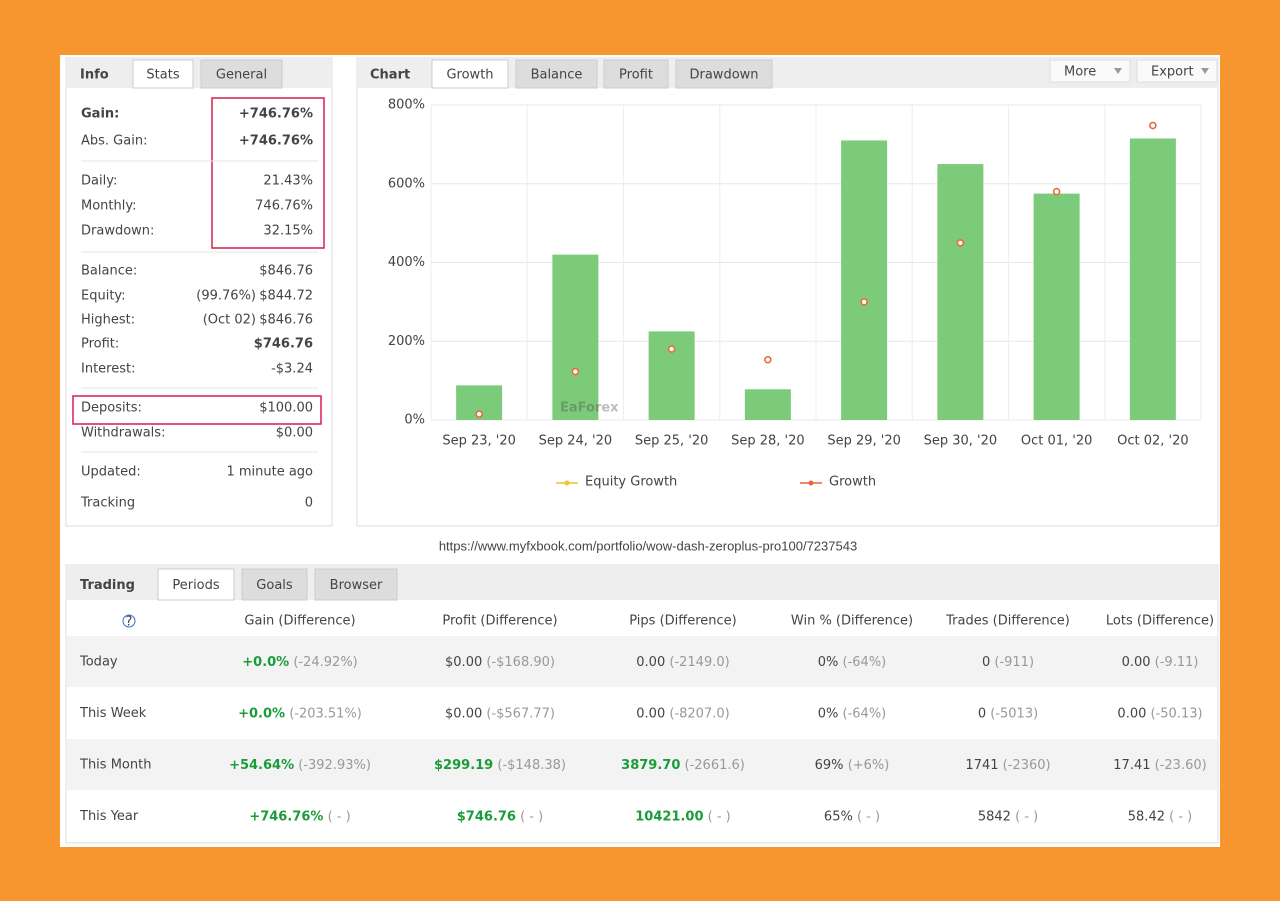 This screenshot has height=901, width=1280. Describe the element at coordinates (103, 296) in the screenshot. I see `stat-label: Equity:` at that location.